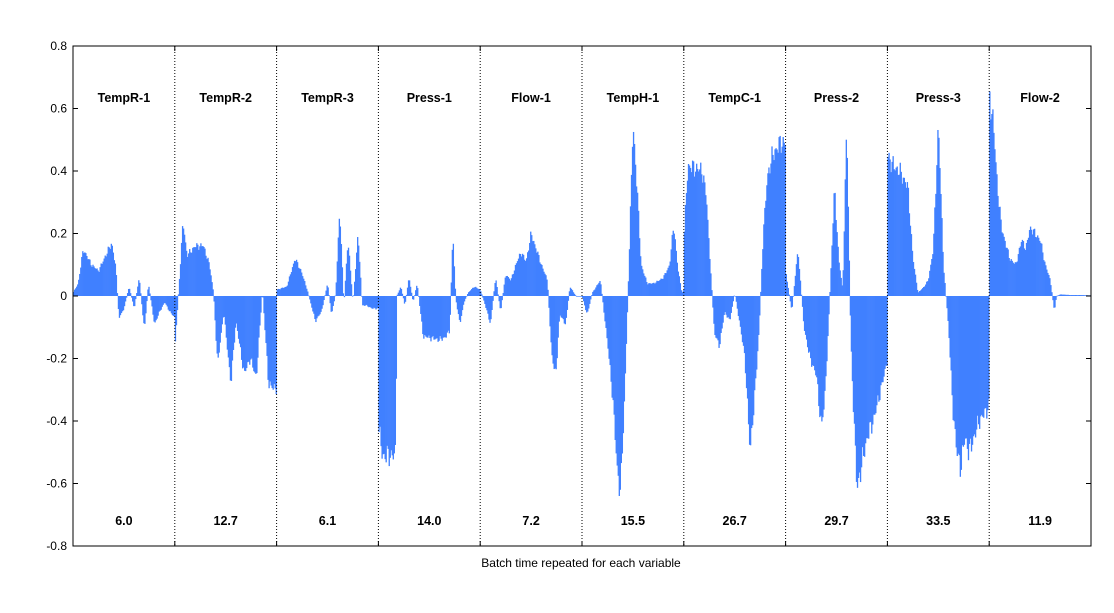 Image resolution: width=1114 pixels, height=613 pixels. What do you see at coordinates (633, 521) in the screenshot?
I see `value-label: 15.5` at bounding box center [633, 521].